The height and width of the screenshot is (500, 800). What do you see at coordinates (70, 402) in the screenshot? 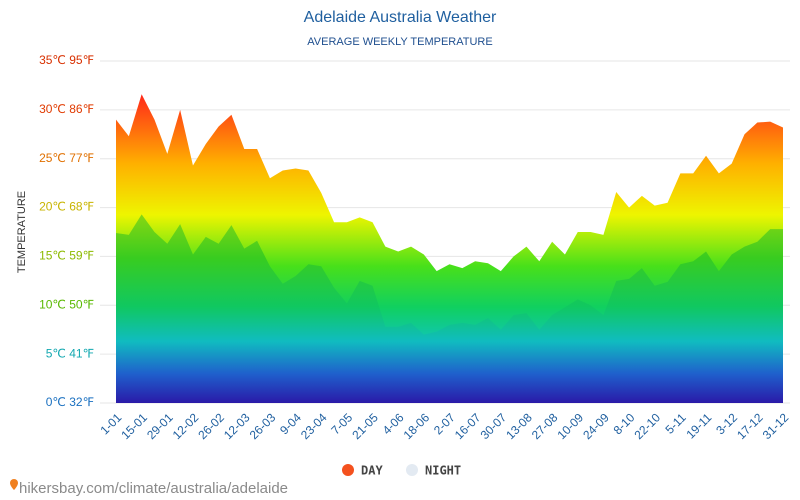
I see `y-tick-label: 0℃ 32℉` at bounding box center [70, 402].